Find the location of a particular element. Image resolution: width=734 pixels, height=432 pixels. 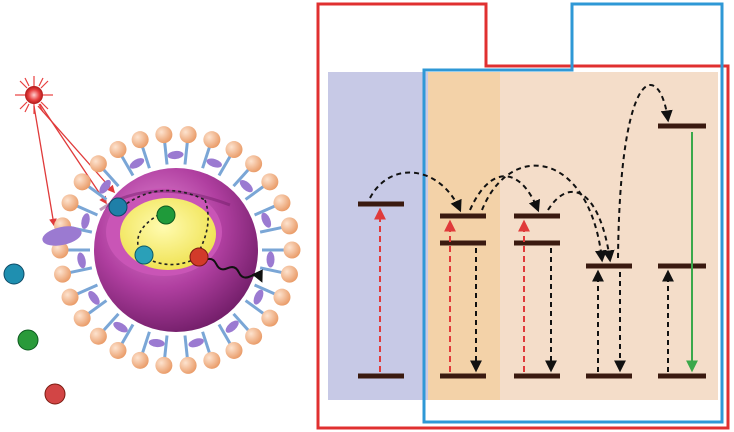

light-source-icon is located at coordinates (34, 95).